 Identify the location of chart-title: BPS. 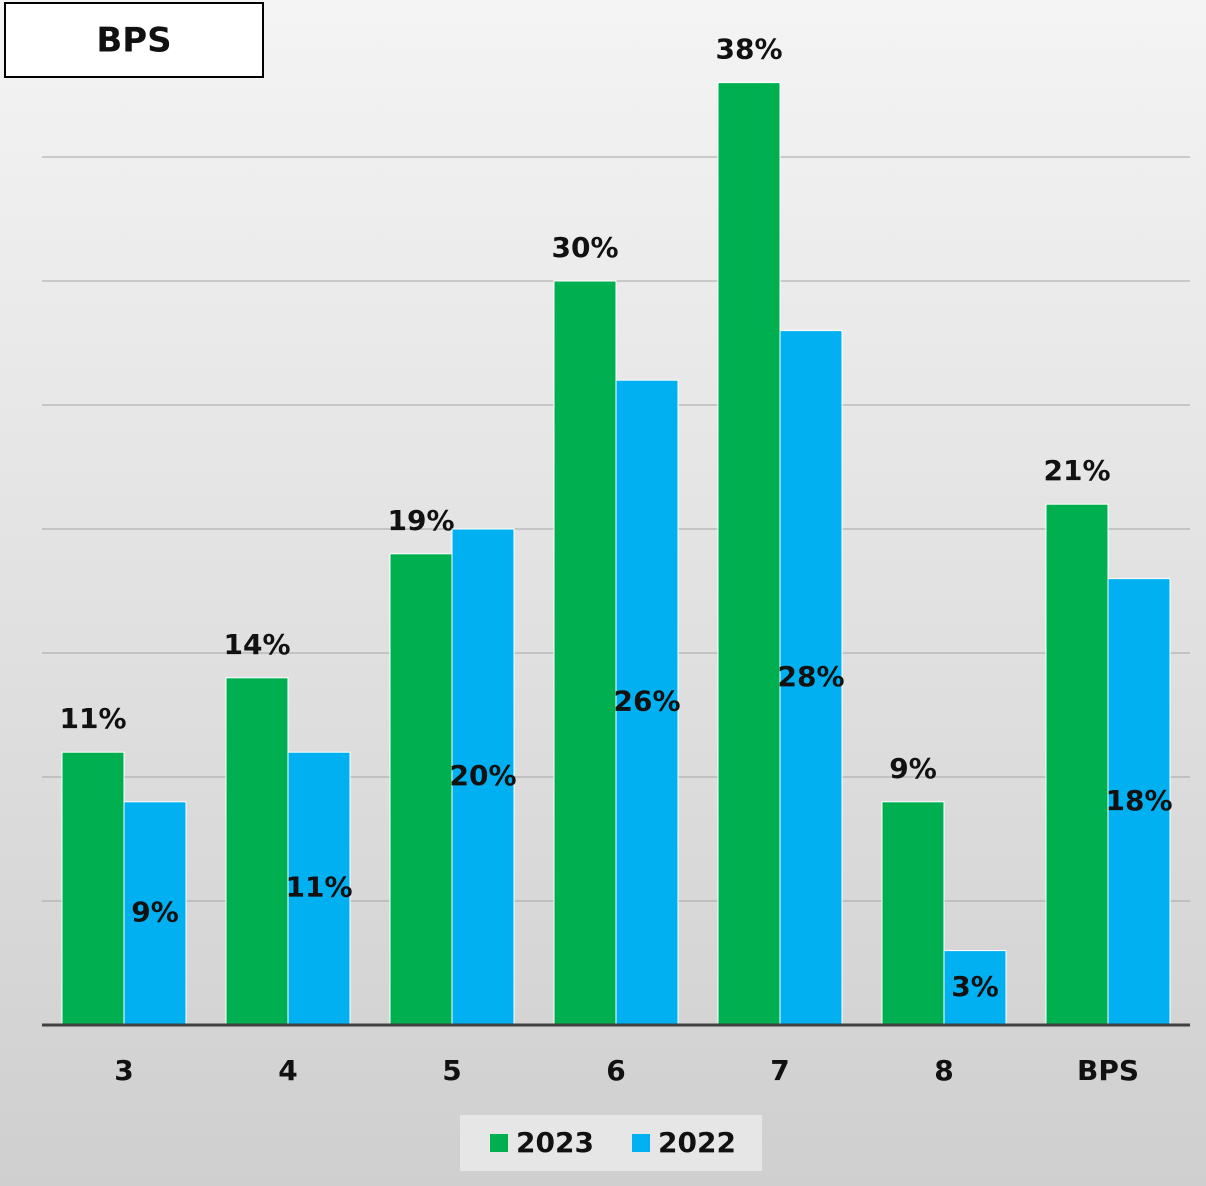
(133, 41).